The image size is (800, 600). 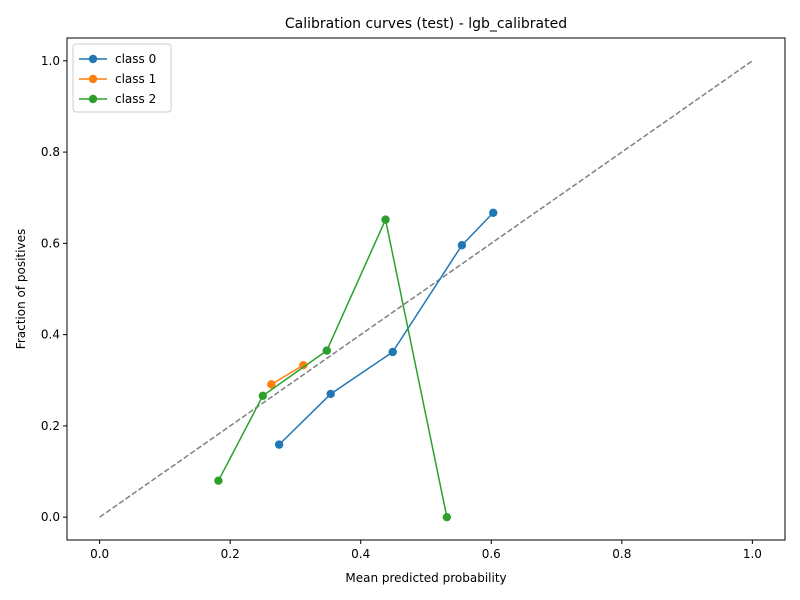 What do you see at coordinates (50, 517) in the screenshot?
I see `y-tick-label: 0.0` at bounding box center [50, 517].